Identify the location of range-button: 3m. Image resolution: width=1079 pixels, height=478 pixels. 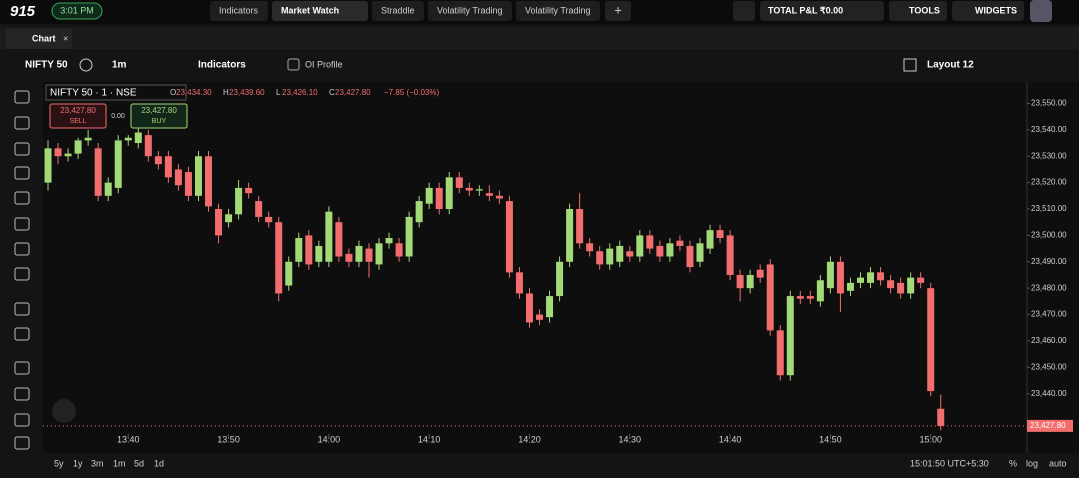
(97, 463).